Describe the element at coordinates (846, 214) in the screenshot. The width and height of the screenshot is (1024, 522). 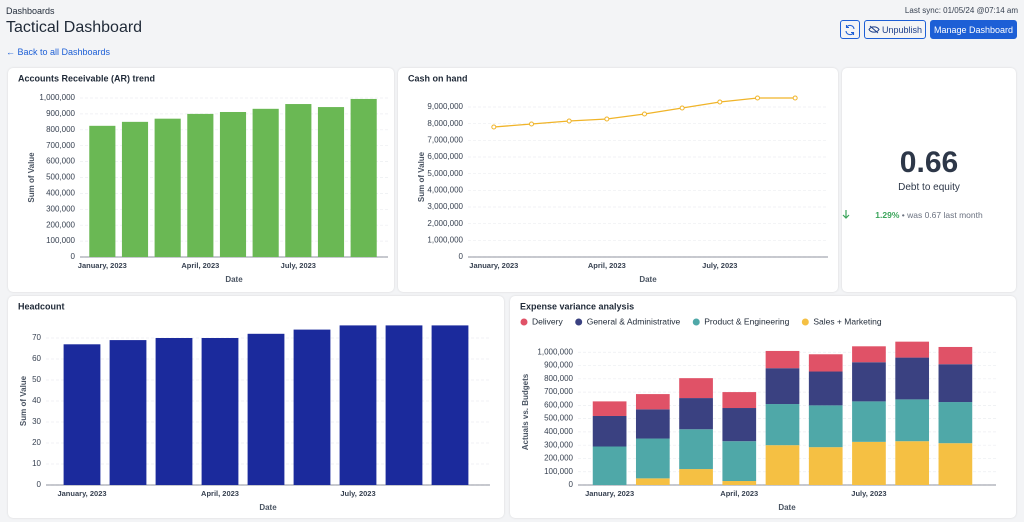
I see `down-arrow` at that location.